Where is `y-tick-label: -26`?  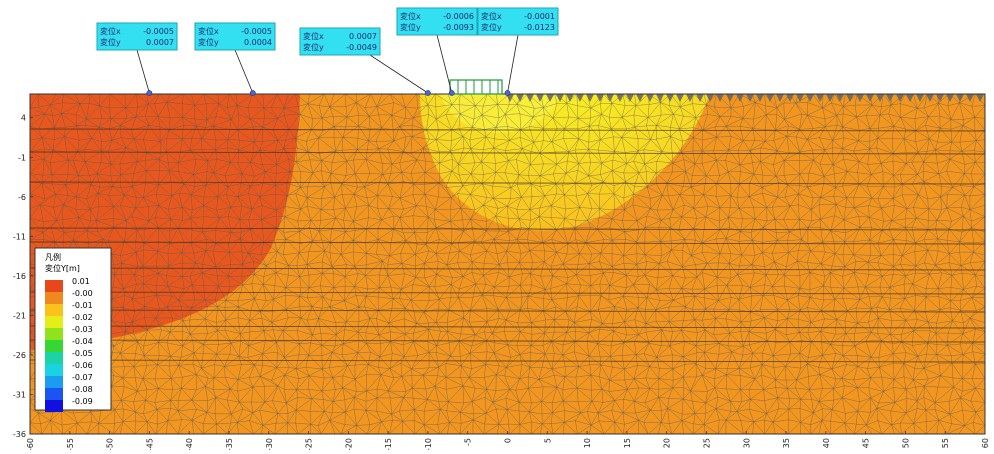
y-tick-label: -26 is located at coordinates (19, 355).